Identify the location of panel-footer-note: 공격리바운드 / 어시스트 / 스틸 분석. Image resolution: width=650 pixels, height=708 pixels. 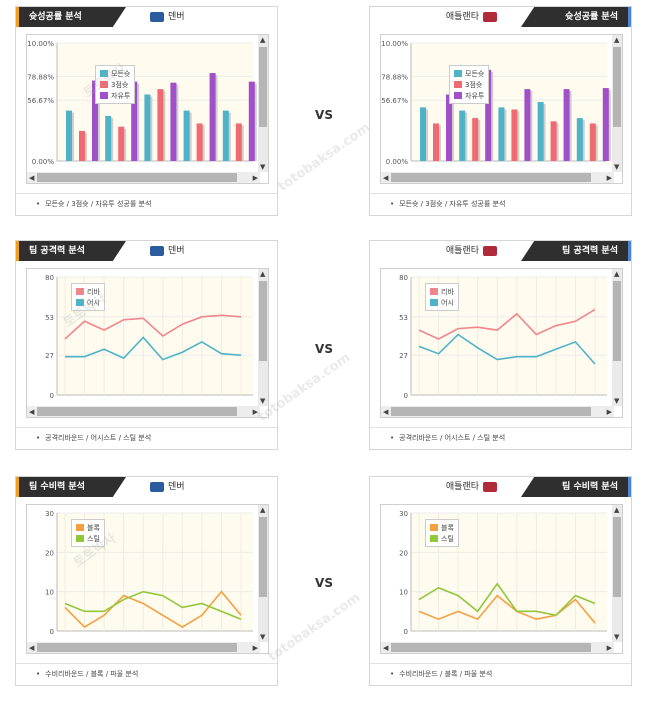
(93, 438).